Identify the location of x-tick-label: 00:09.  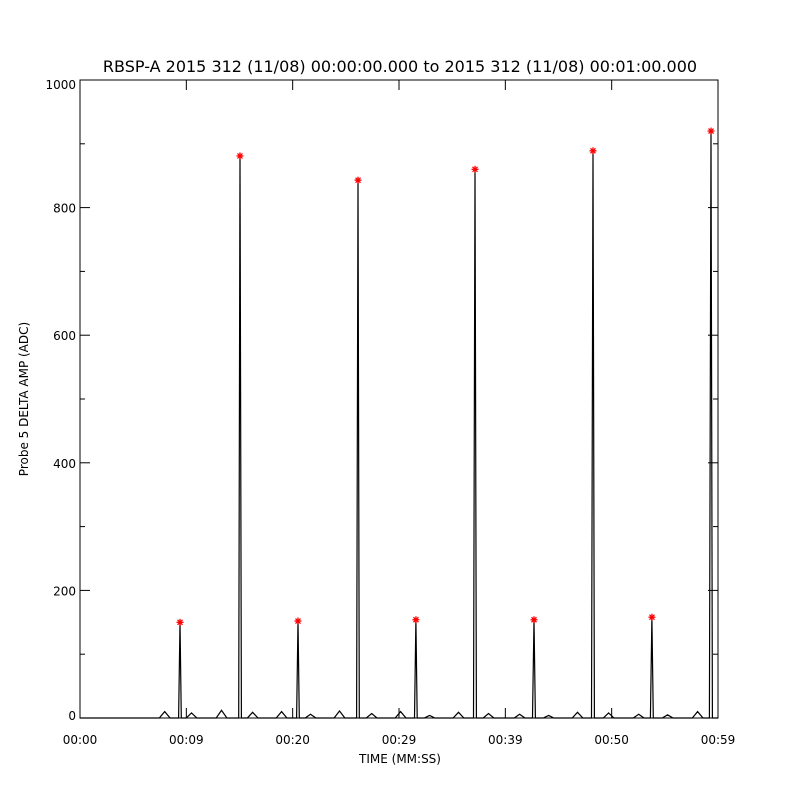
(186, 740).